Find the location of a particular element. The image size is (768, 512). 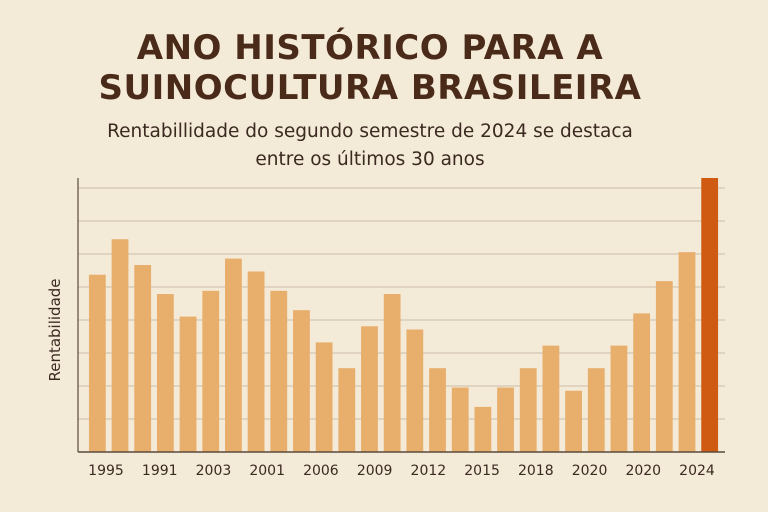

title-line-2: SUINOCULTURA BRASILEIRA is located at coordinates (370, 88).